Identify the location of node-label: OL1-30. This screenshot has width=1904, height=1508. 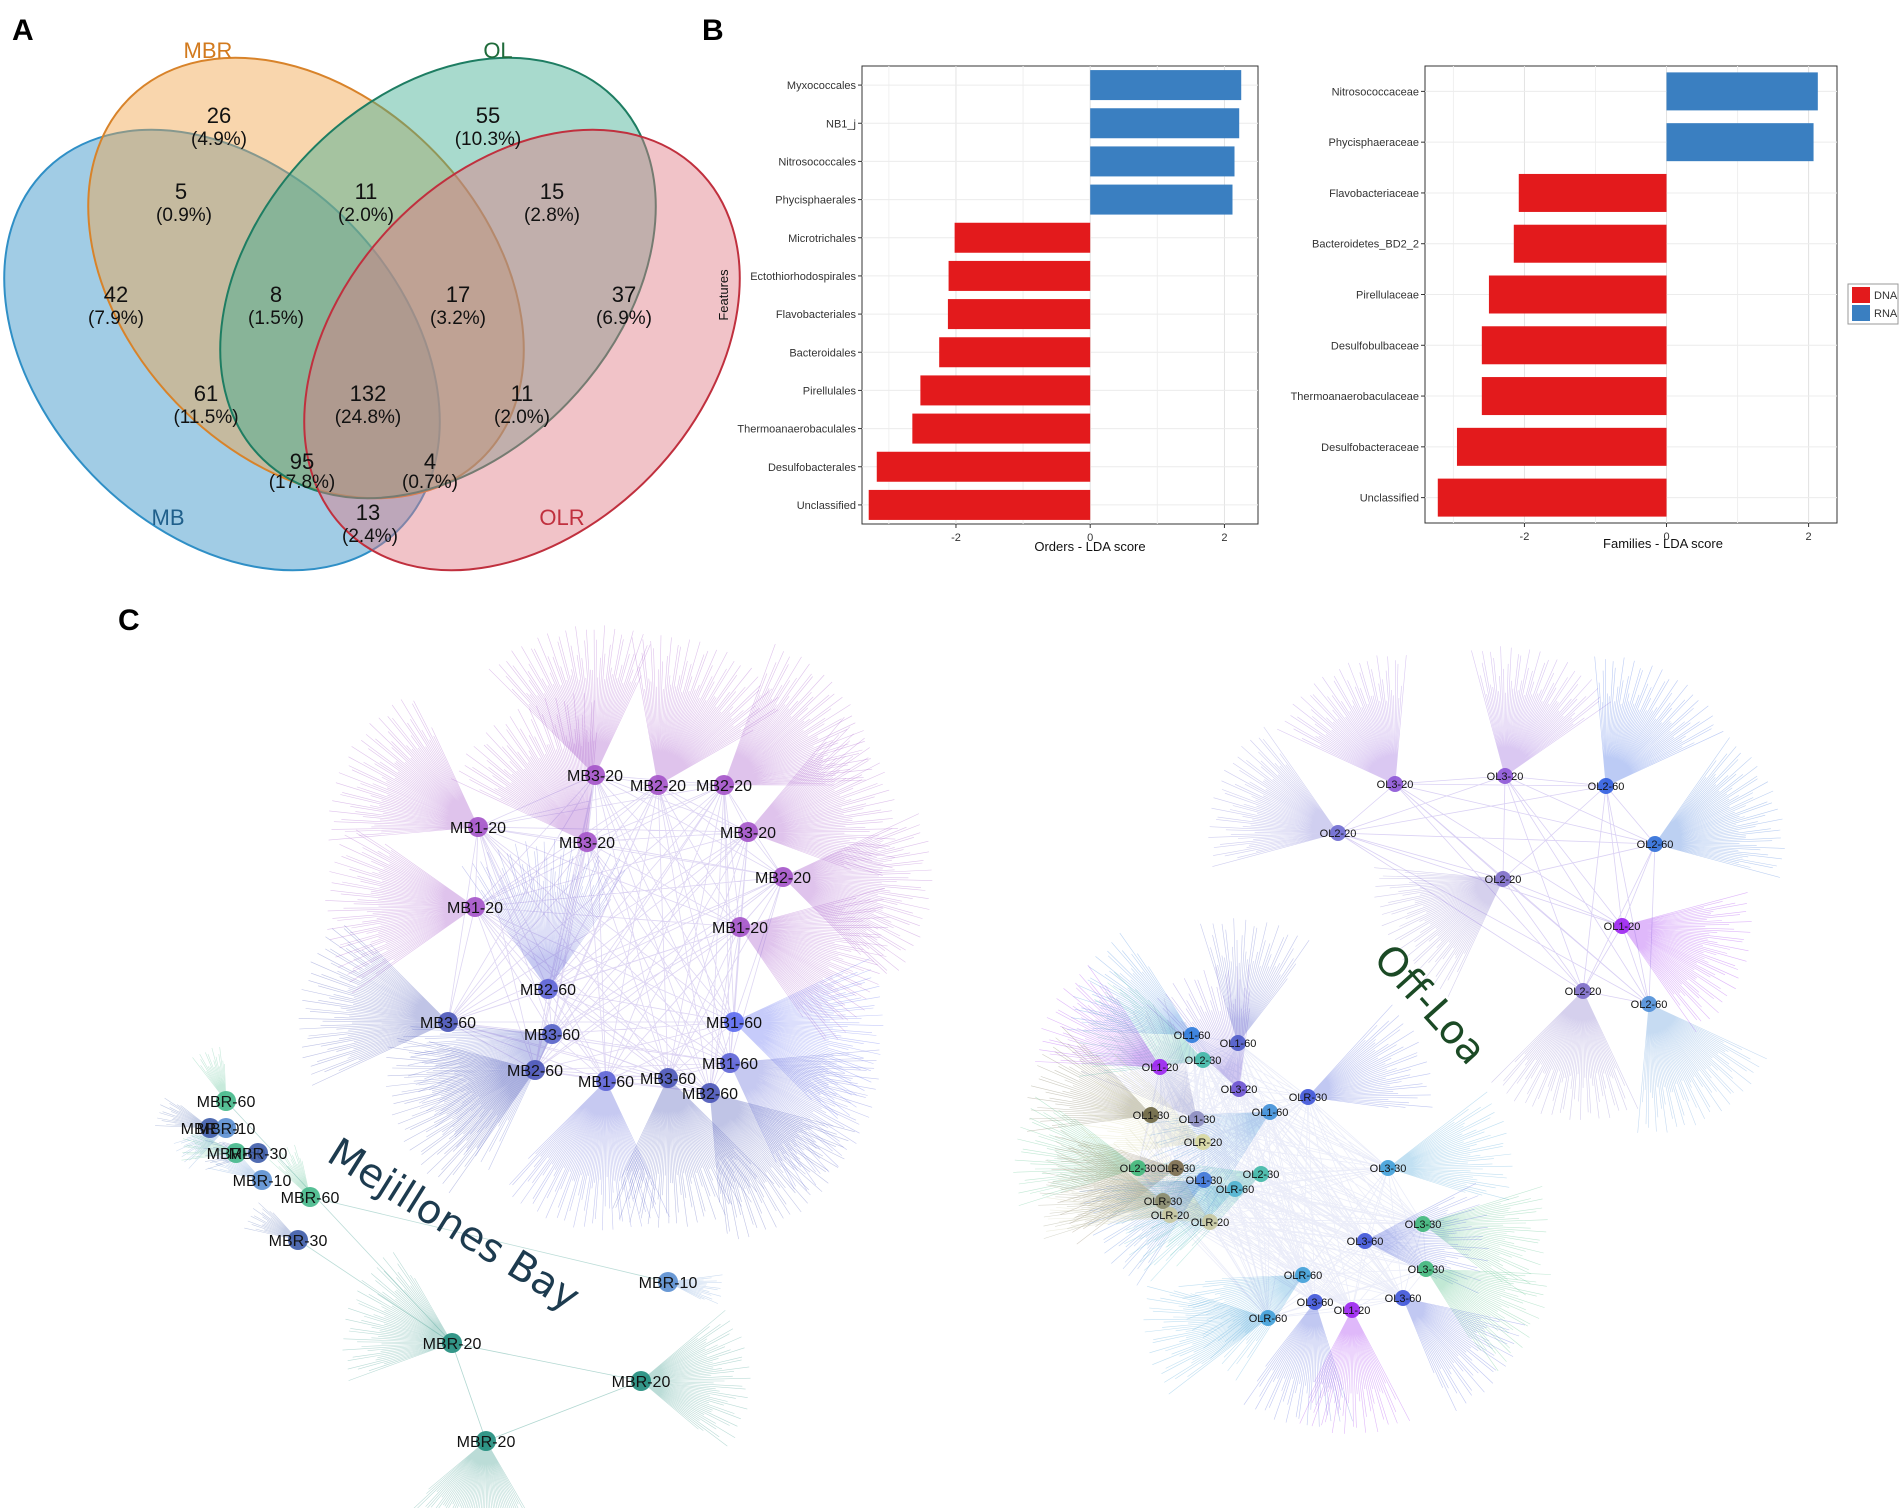
(1151, 1116).